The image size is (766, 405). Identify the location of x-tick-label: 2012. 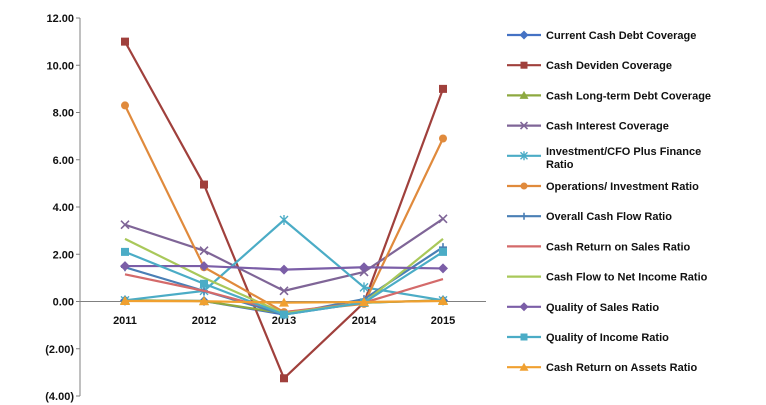
(204, 321).